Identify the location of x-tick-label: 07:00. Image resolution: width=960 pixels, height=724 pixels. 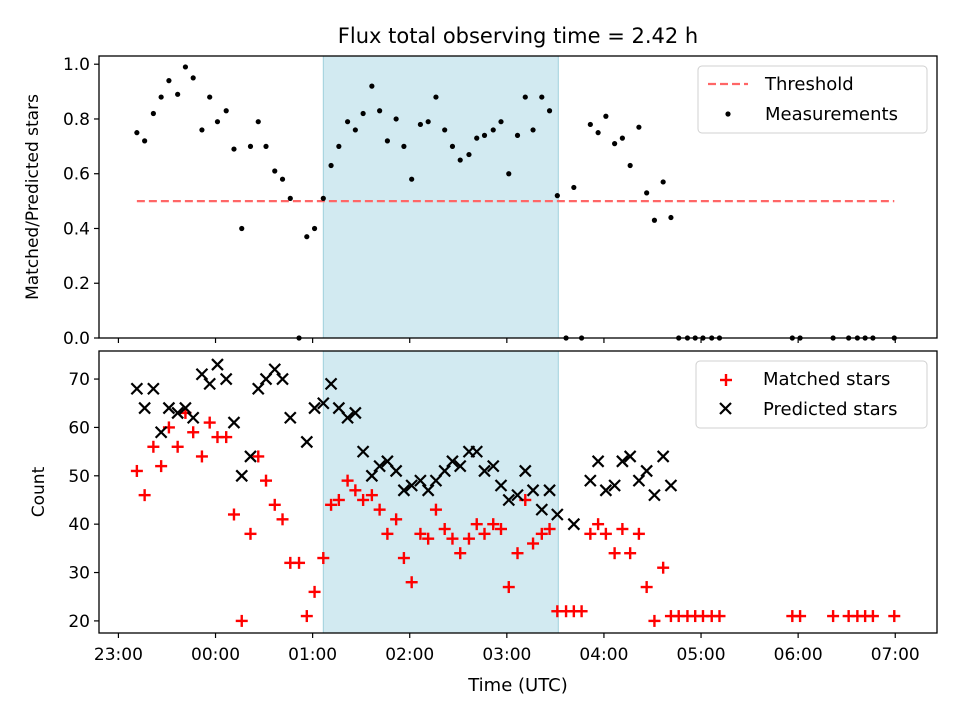
(895, 655).